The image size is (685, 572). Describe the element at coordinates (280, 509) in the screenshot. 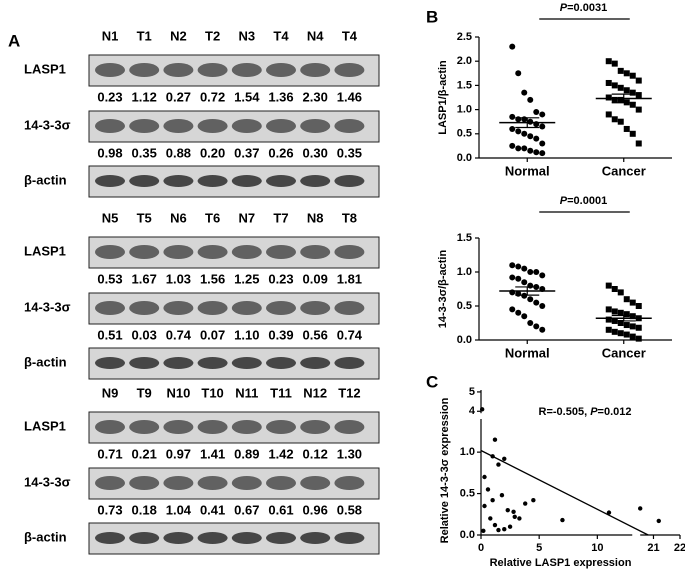

I see `band-value: 0.61` at that location.